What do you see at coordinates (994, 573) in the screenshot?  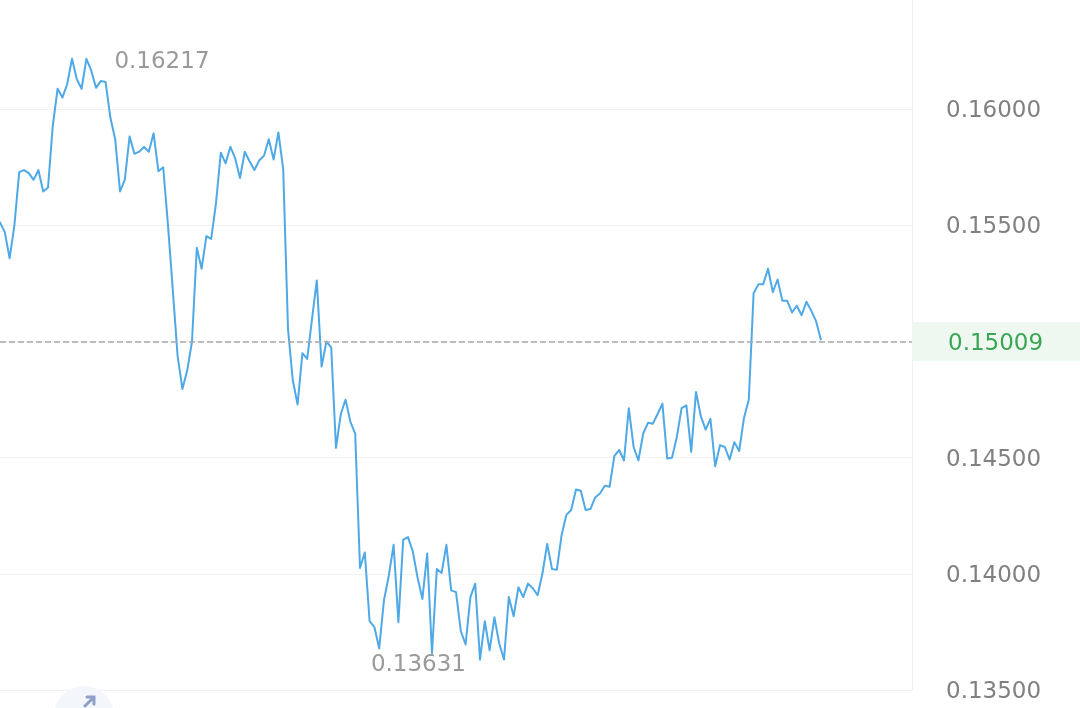 I see `y-tick-label: 0.14000` at bounding box center [994, 573].